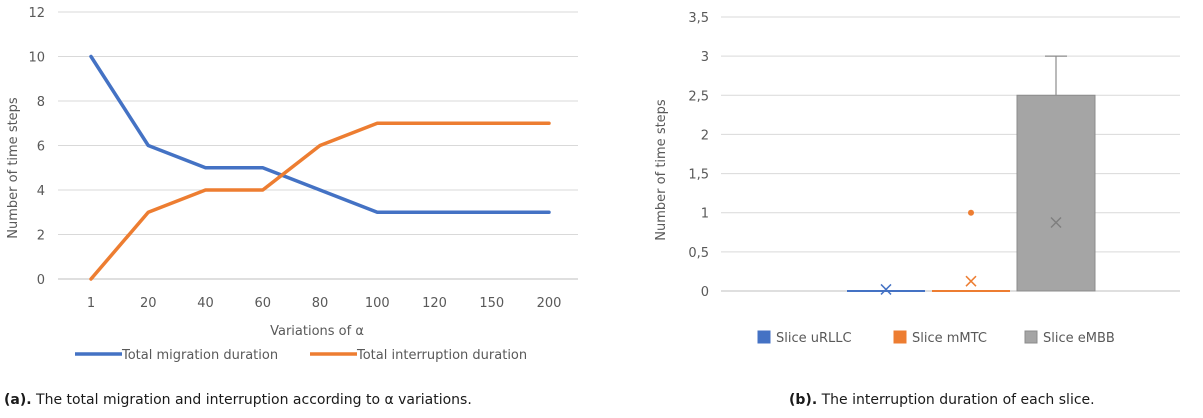 This screenshot has height=418, width=1203. I want to click on box-body, so click(1056, 193).